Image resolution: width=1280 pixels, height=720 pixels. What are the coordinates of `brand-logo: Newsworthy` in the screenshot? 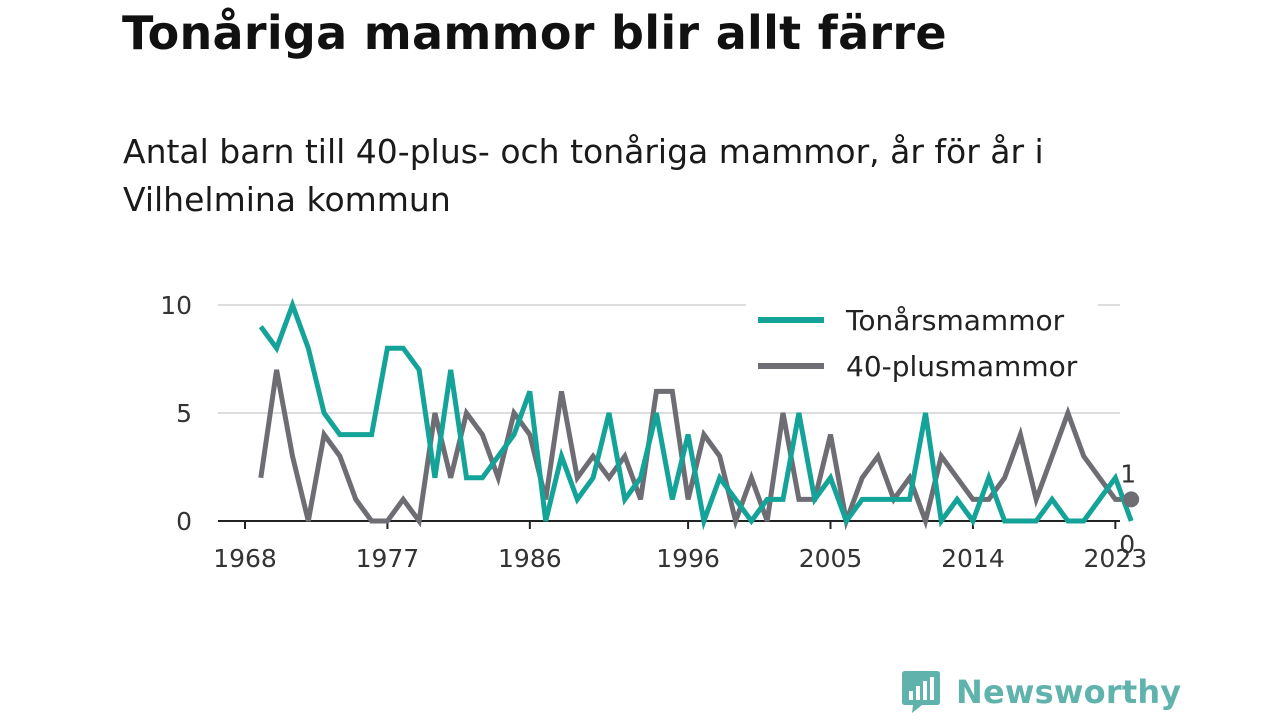 It's located at (1040, 692).